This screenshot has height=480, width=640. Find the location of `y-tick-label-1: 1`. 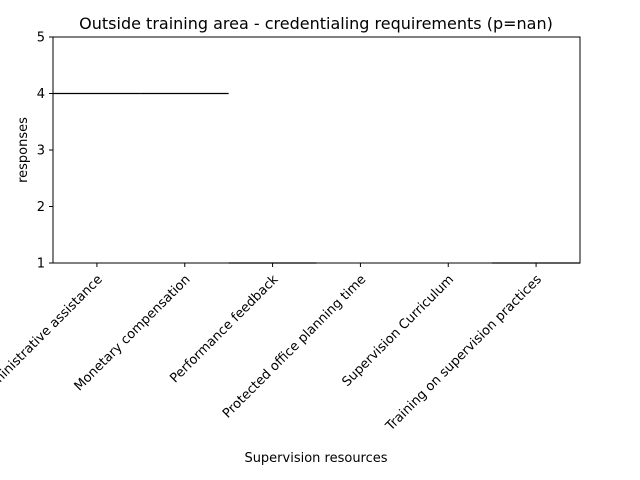

y-tick-label-1: 1 is located at coordinates (41, 264).